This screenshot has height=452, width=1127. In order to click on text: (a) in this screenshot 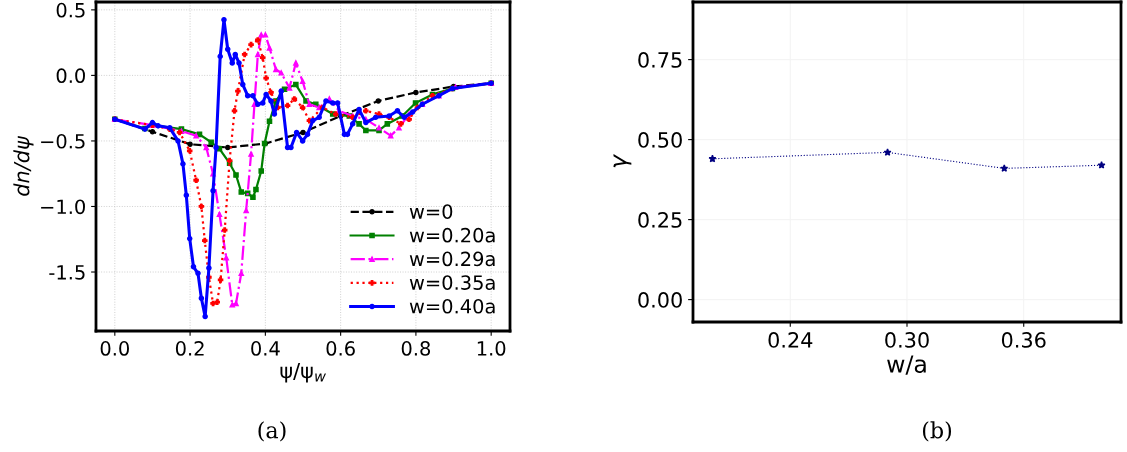, I will do `click(272, 431)`.